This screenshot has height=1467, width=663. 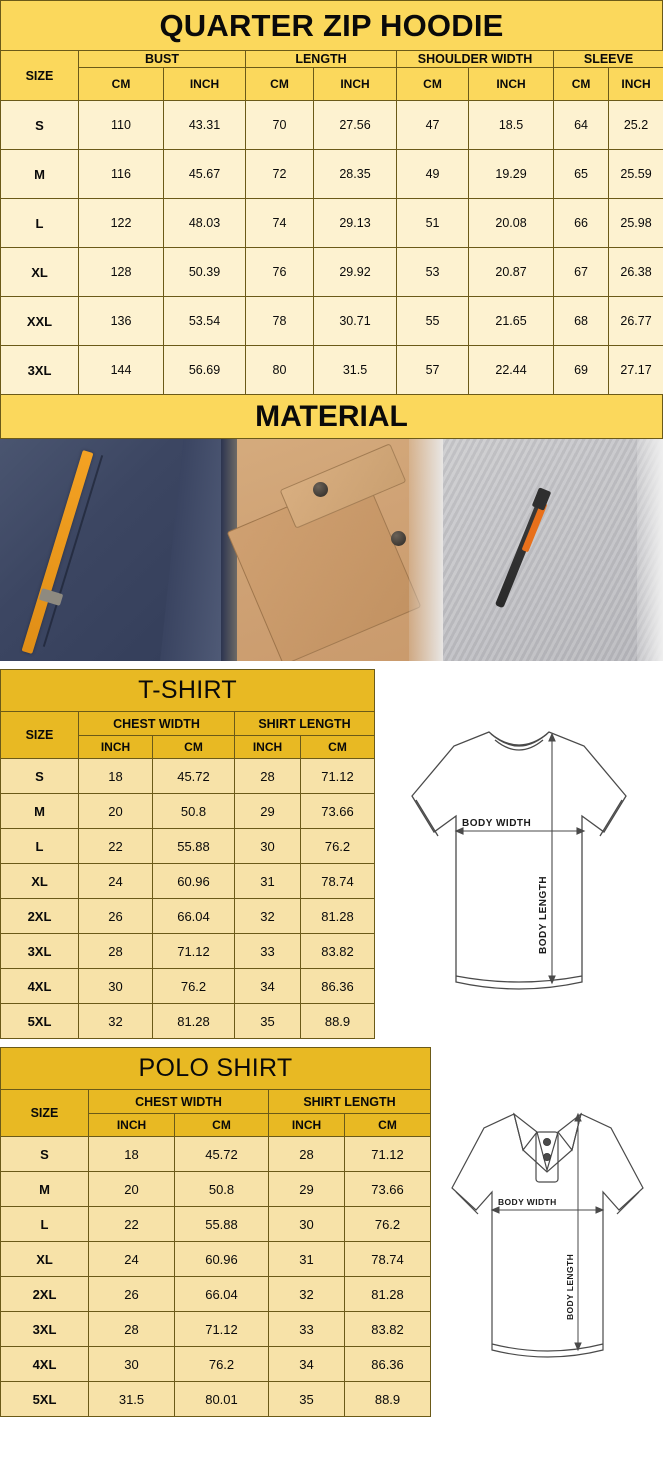 What do you see at coordinates (221, 1189) in the screenshot?
I see `polo-cell: 50.8` at bounding box center [221, 1189].